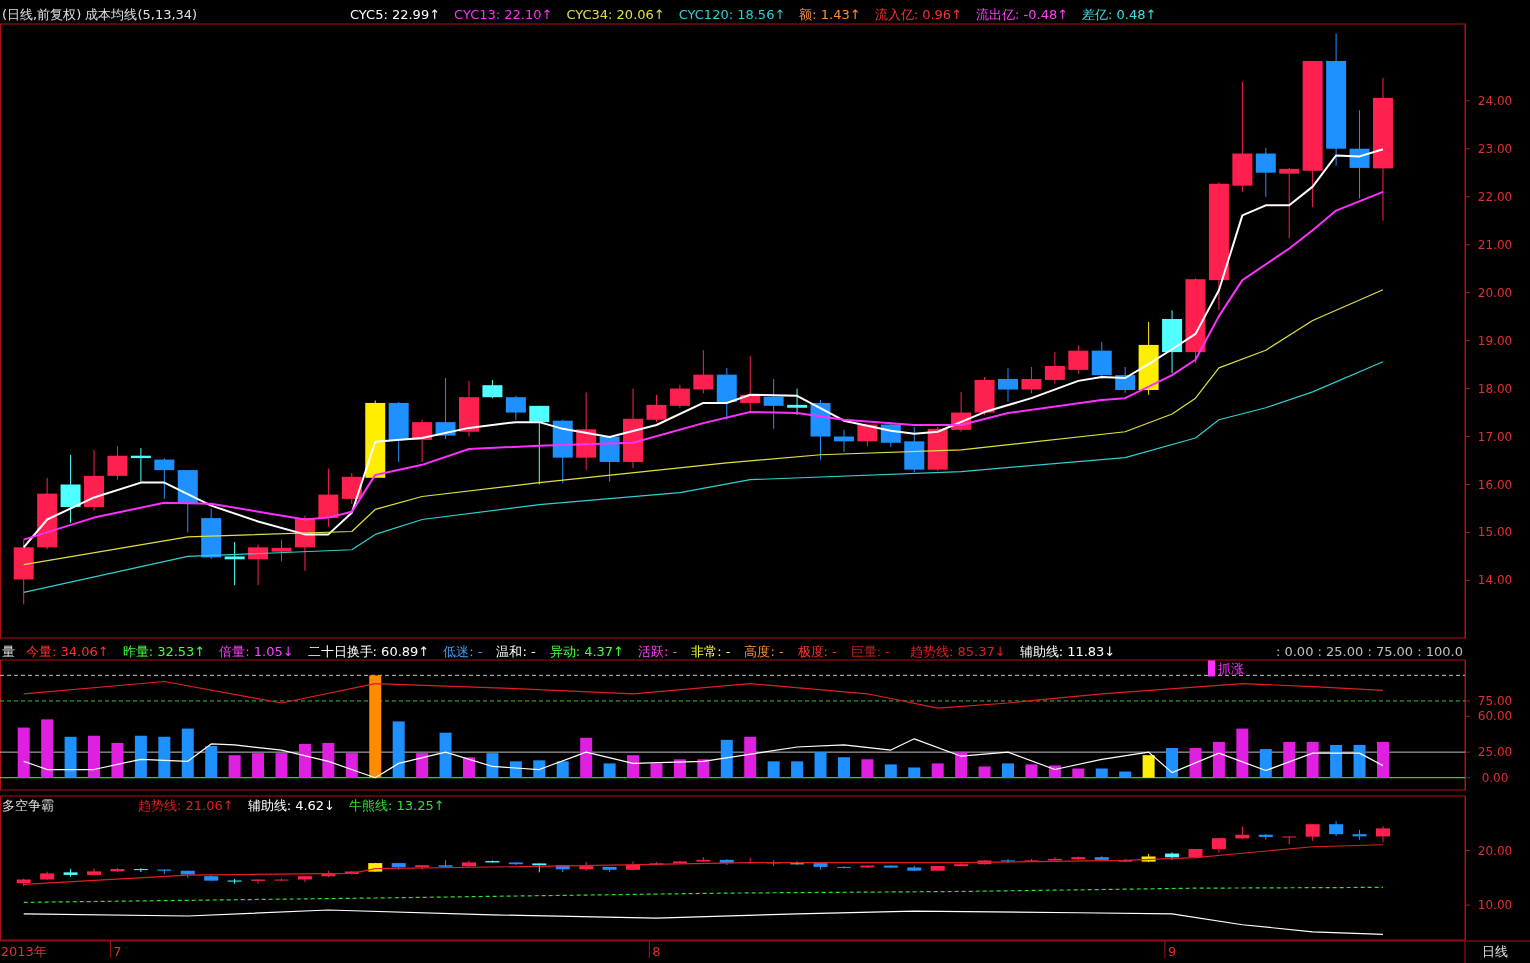 The height and width of the screenshot is (963, 1530). What do you see at coordinates (1369, 651) in the screenshot?
I see `chart-subtitle: : 0.00 : 25.00 : 75.00 : 100.0` at bounding box center [1369, 651].